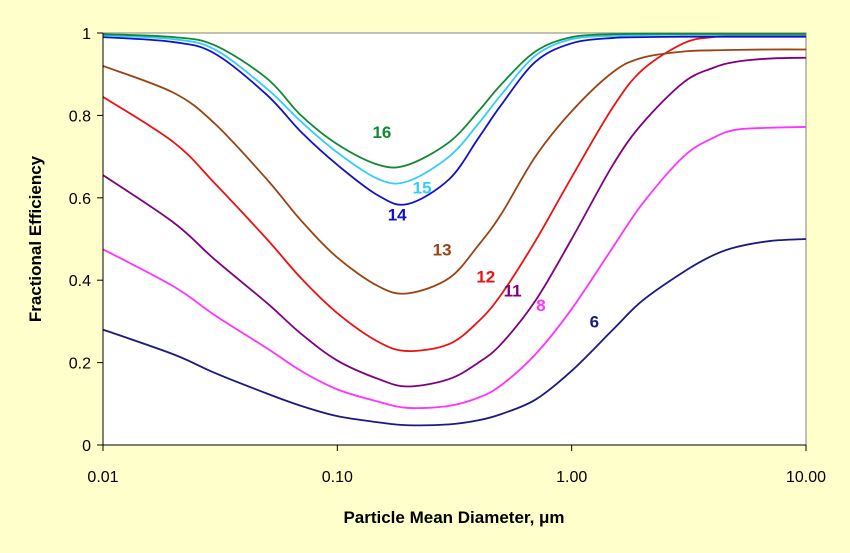 The image size is (850, 553). Describe the element at coordinates (806, 477) in the screenshot. I see `x-tick-label: 10.00` at that location.